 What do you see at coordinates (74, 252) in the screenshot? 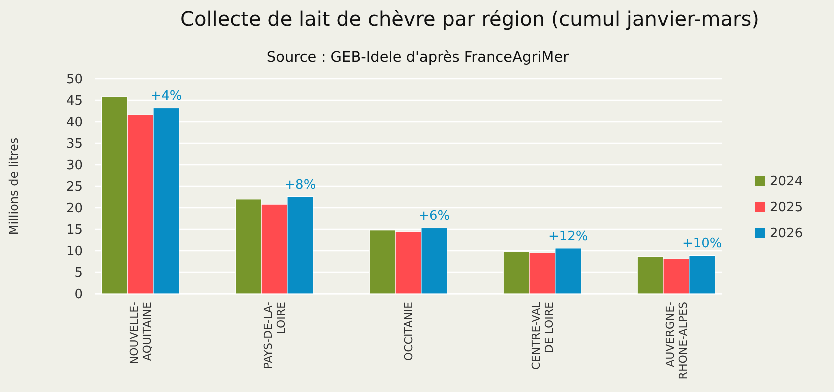
I see `y-tick-label: 10` at bounding box center [74, 252].